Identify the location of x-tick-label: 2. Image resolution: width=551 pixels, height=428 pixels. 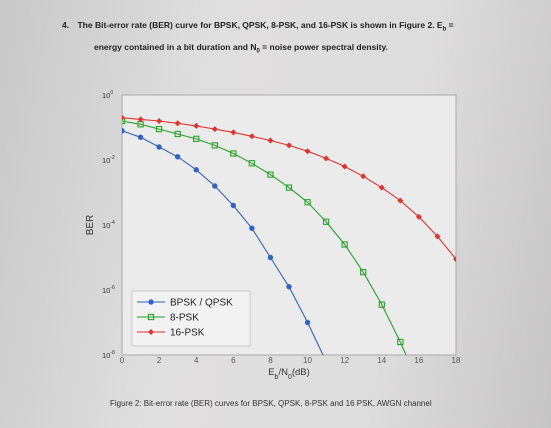
(159, 360).